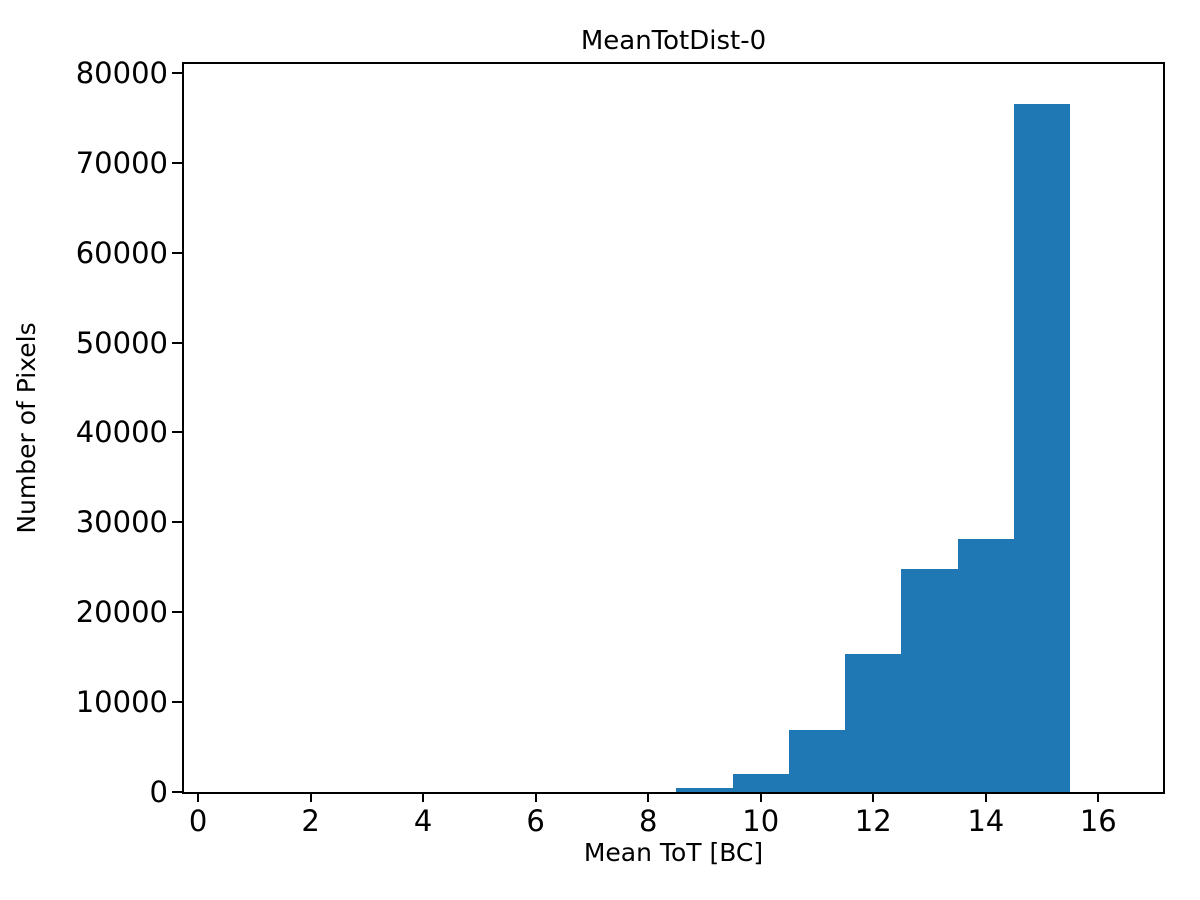  I want to click on y-tick-label: 20000, so click(121, 612).